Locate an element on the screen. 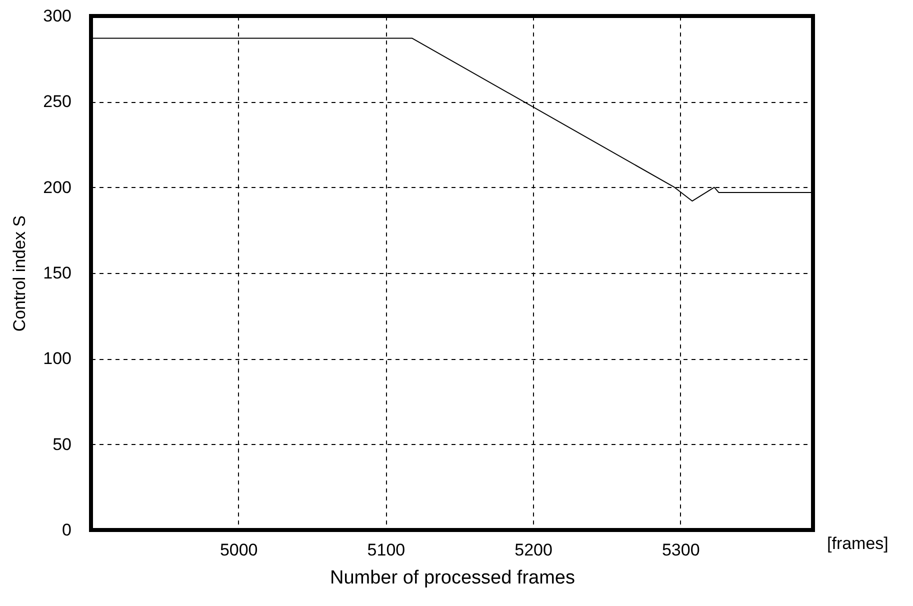 This screenshot has width=913, height=606. y-tick-label: 150 is located at coordinates (57, 273).